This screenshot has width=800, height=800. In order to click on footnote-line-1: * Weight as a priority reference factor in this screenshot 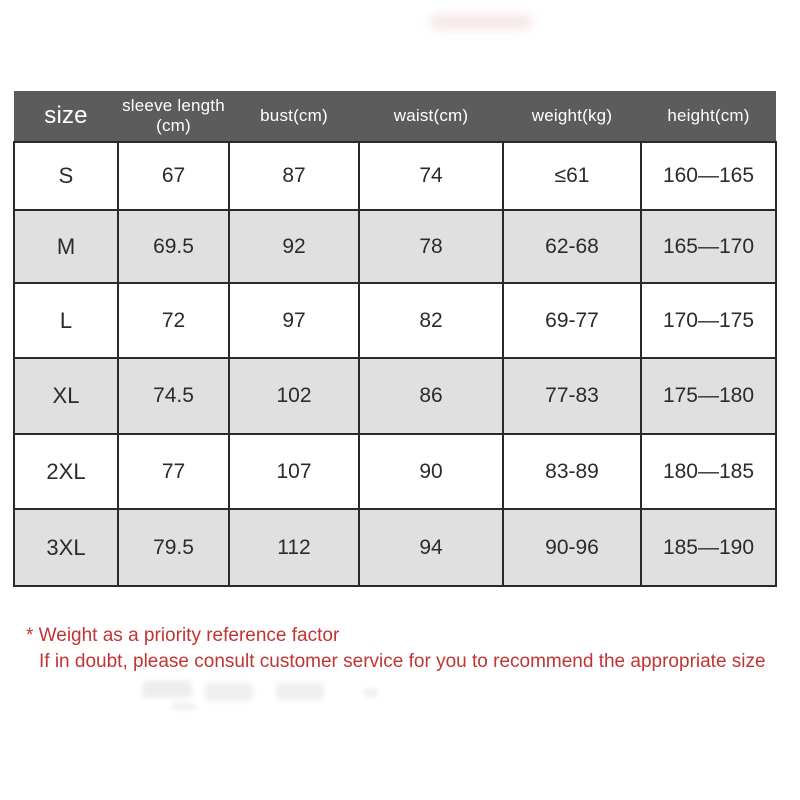, I will do `click(183, 635)`.